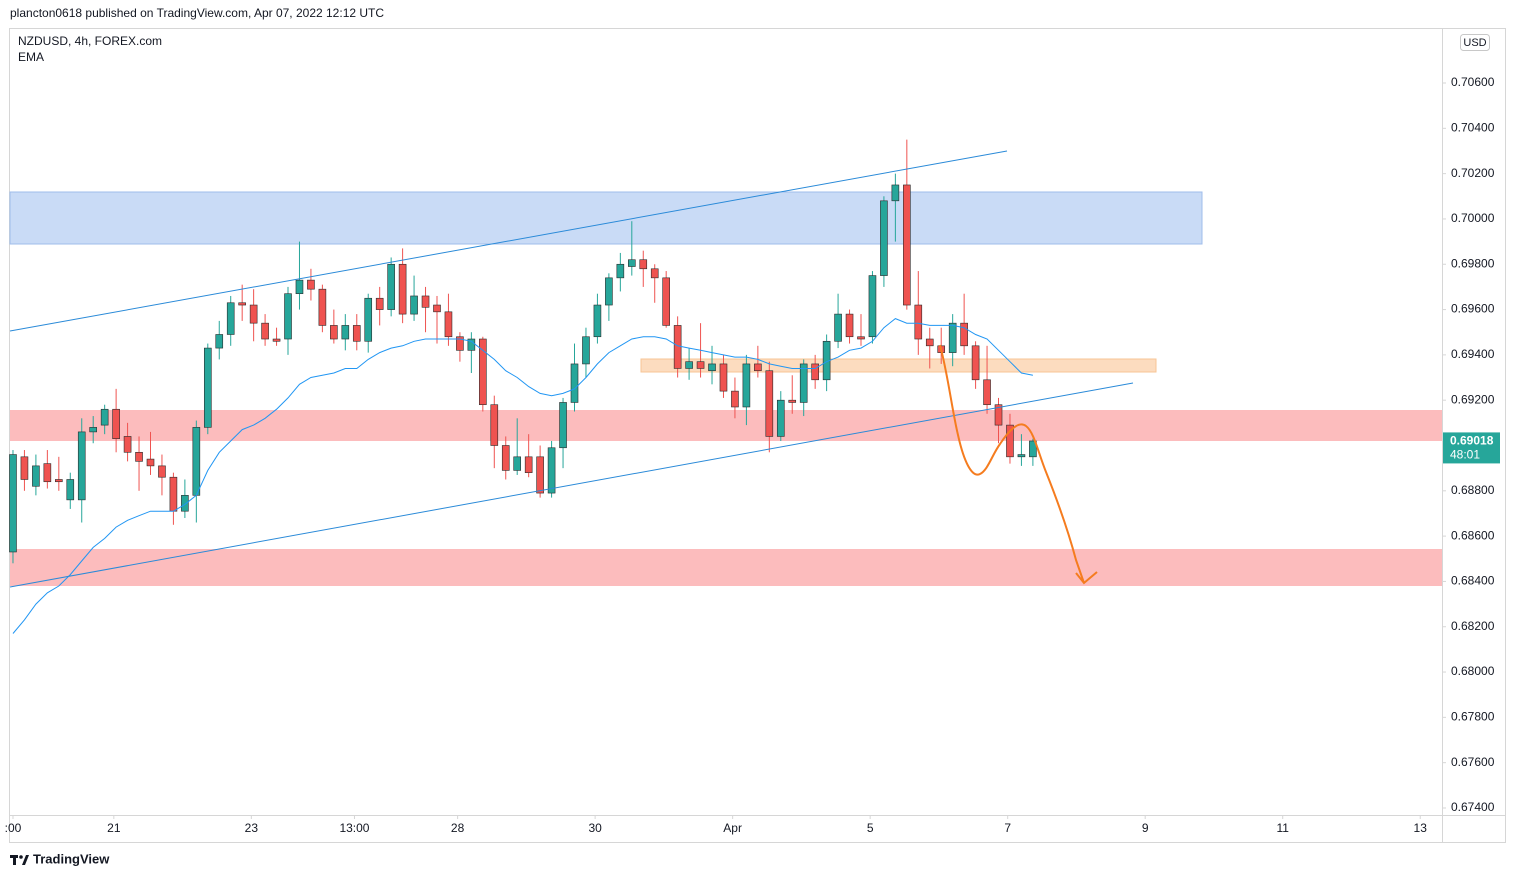 Image resolution: width=1516 pixels, height=878 pixels. Describe the element at coordinates (31, 57) in the screenshot. I see `indicator-legend: EMA` at that location.